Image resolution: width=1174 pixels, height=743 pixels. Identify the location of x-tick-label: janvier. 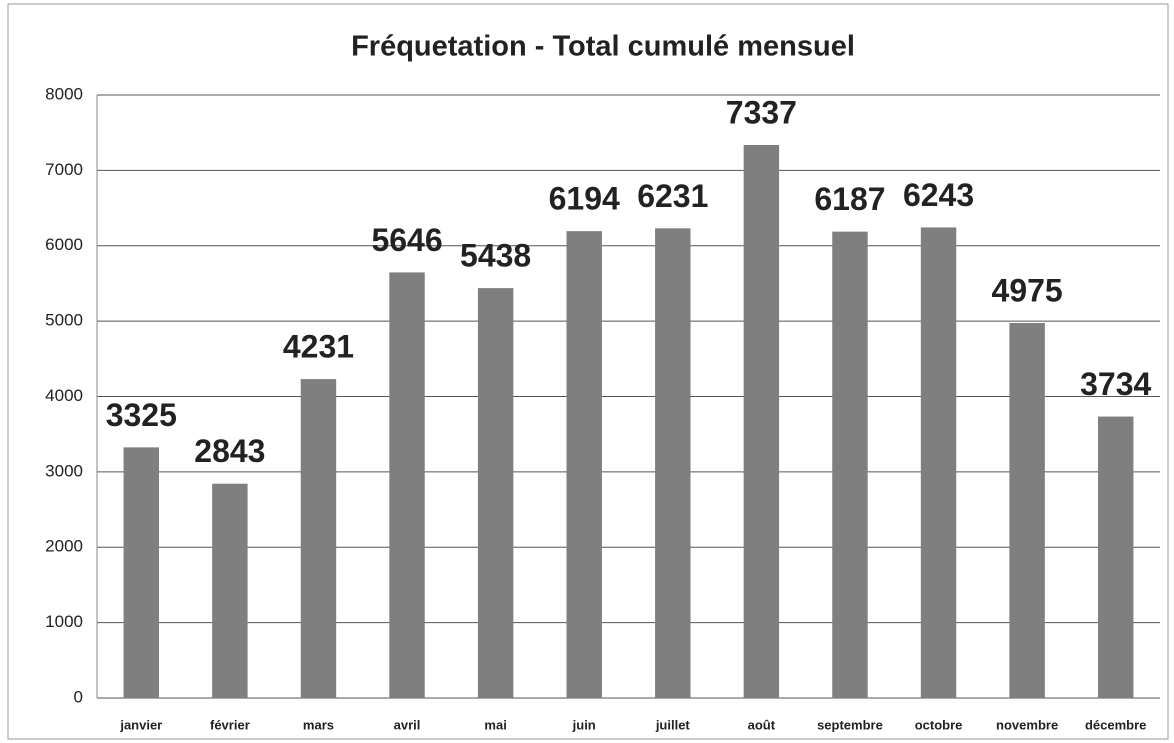
(140, 724).